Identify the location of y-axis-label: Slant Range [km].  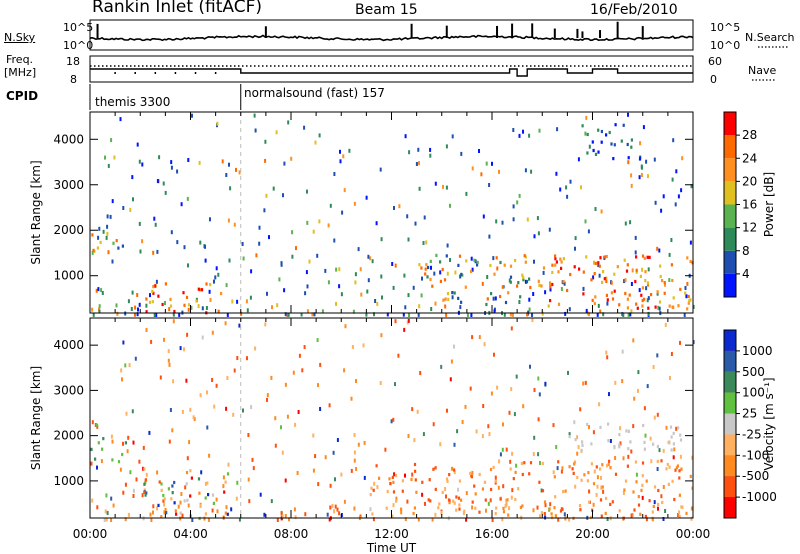
(36, 212).